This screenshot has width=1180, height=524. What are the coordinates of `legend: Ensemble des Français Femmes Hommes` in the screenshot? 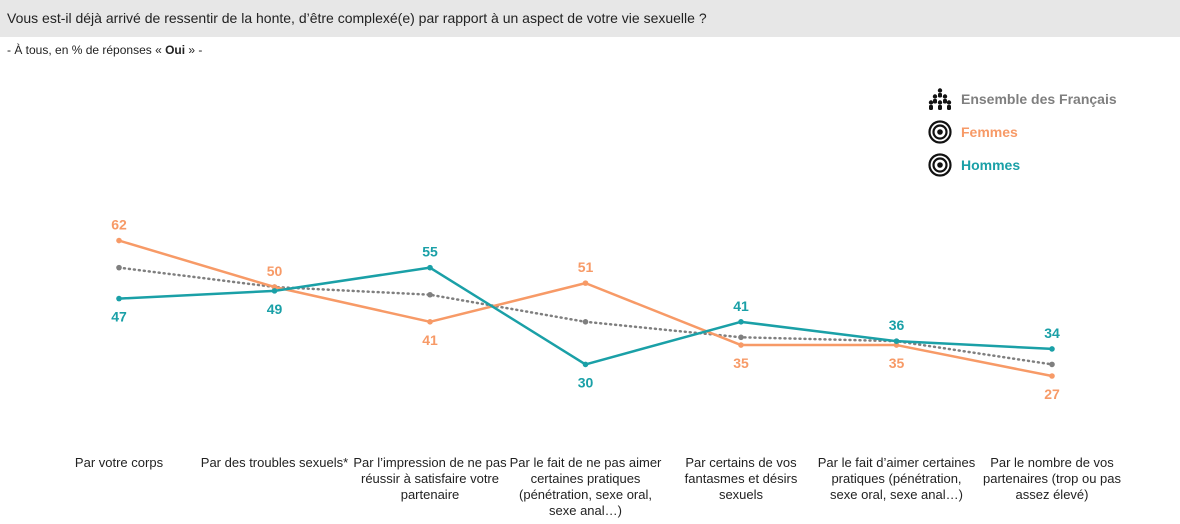 It's located at (1022, 131).